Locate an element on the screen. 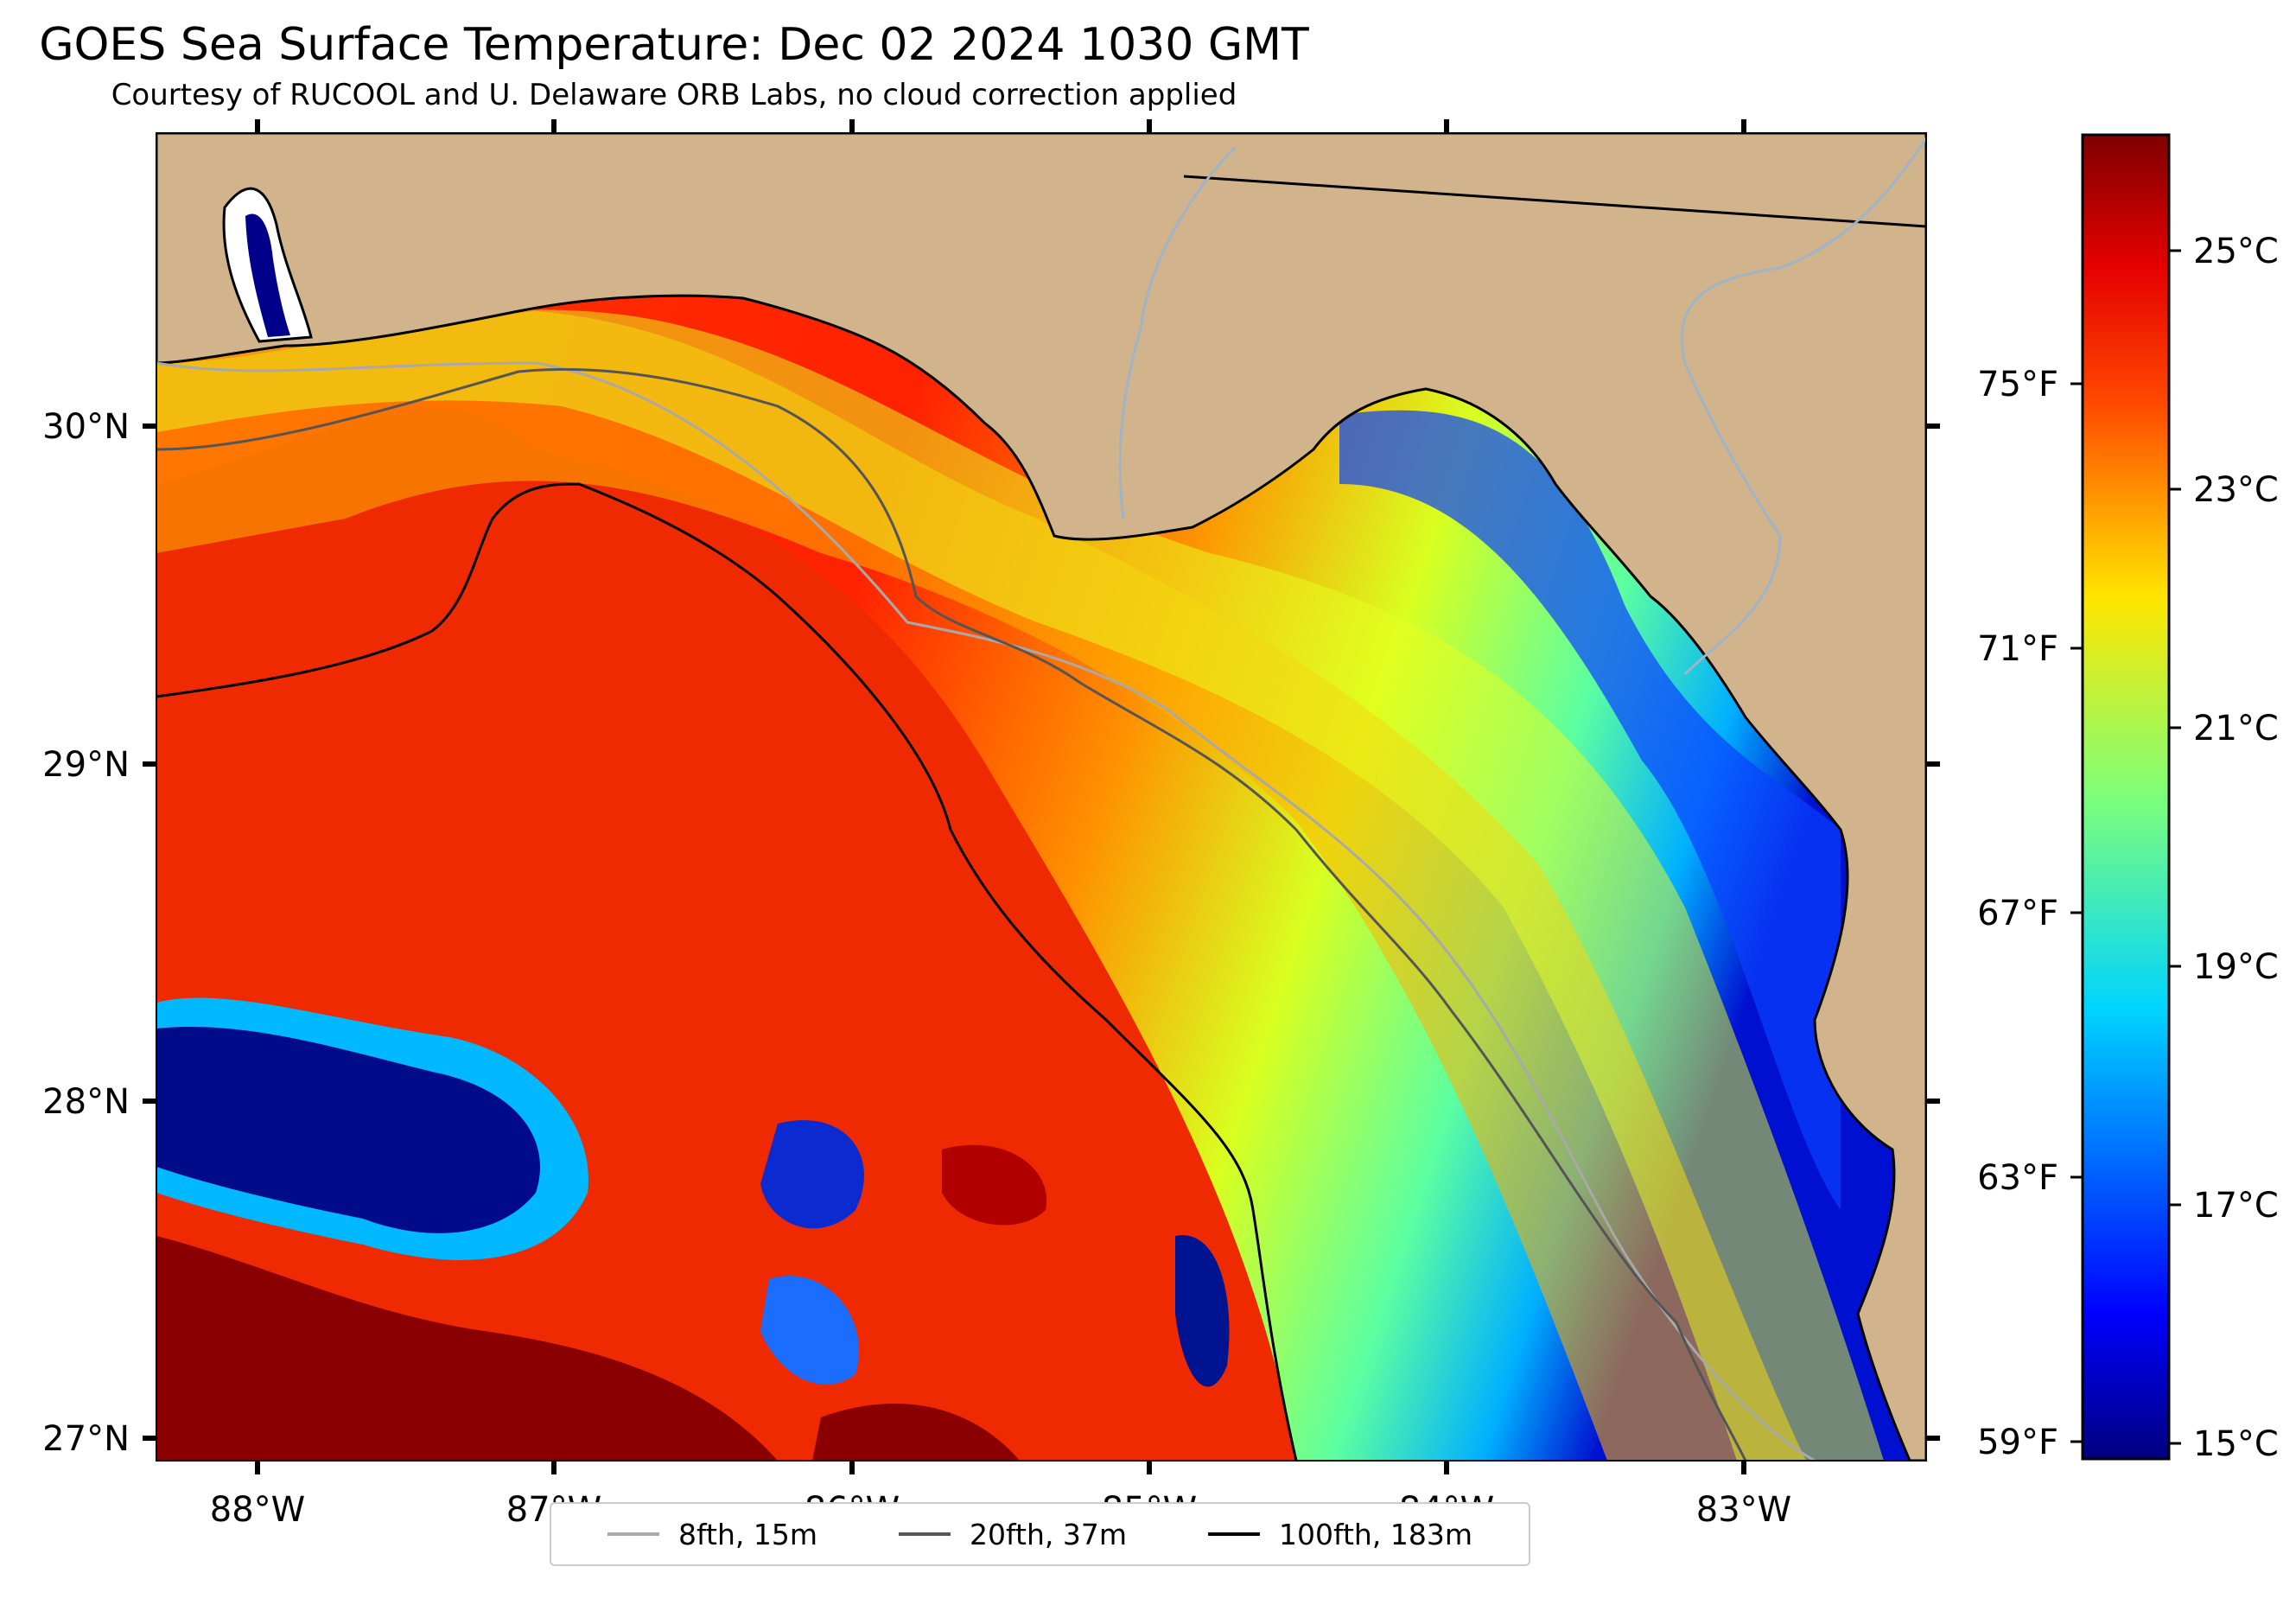 The height and width of the screenshot is (1624, 2296). cb-f-63: 63°F is located at coordinates (2017, 1178).